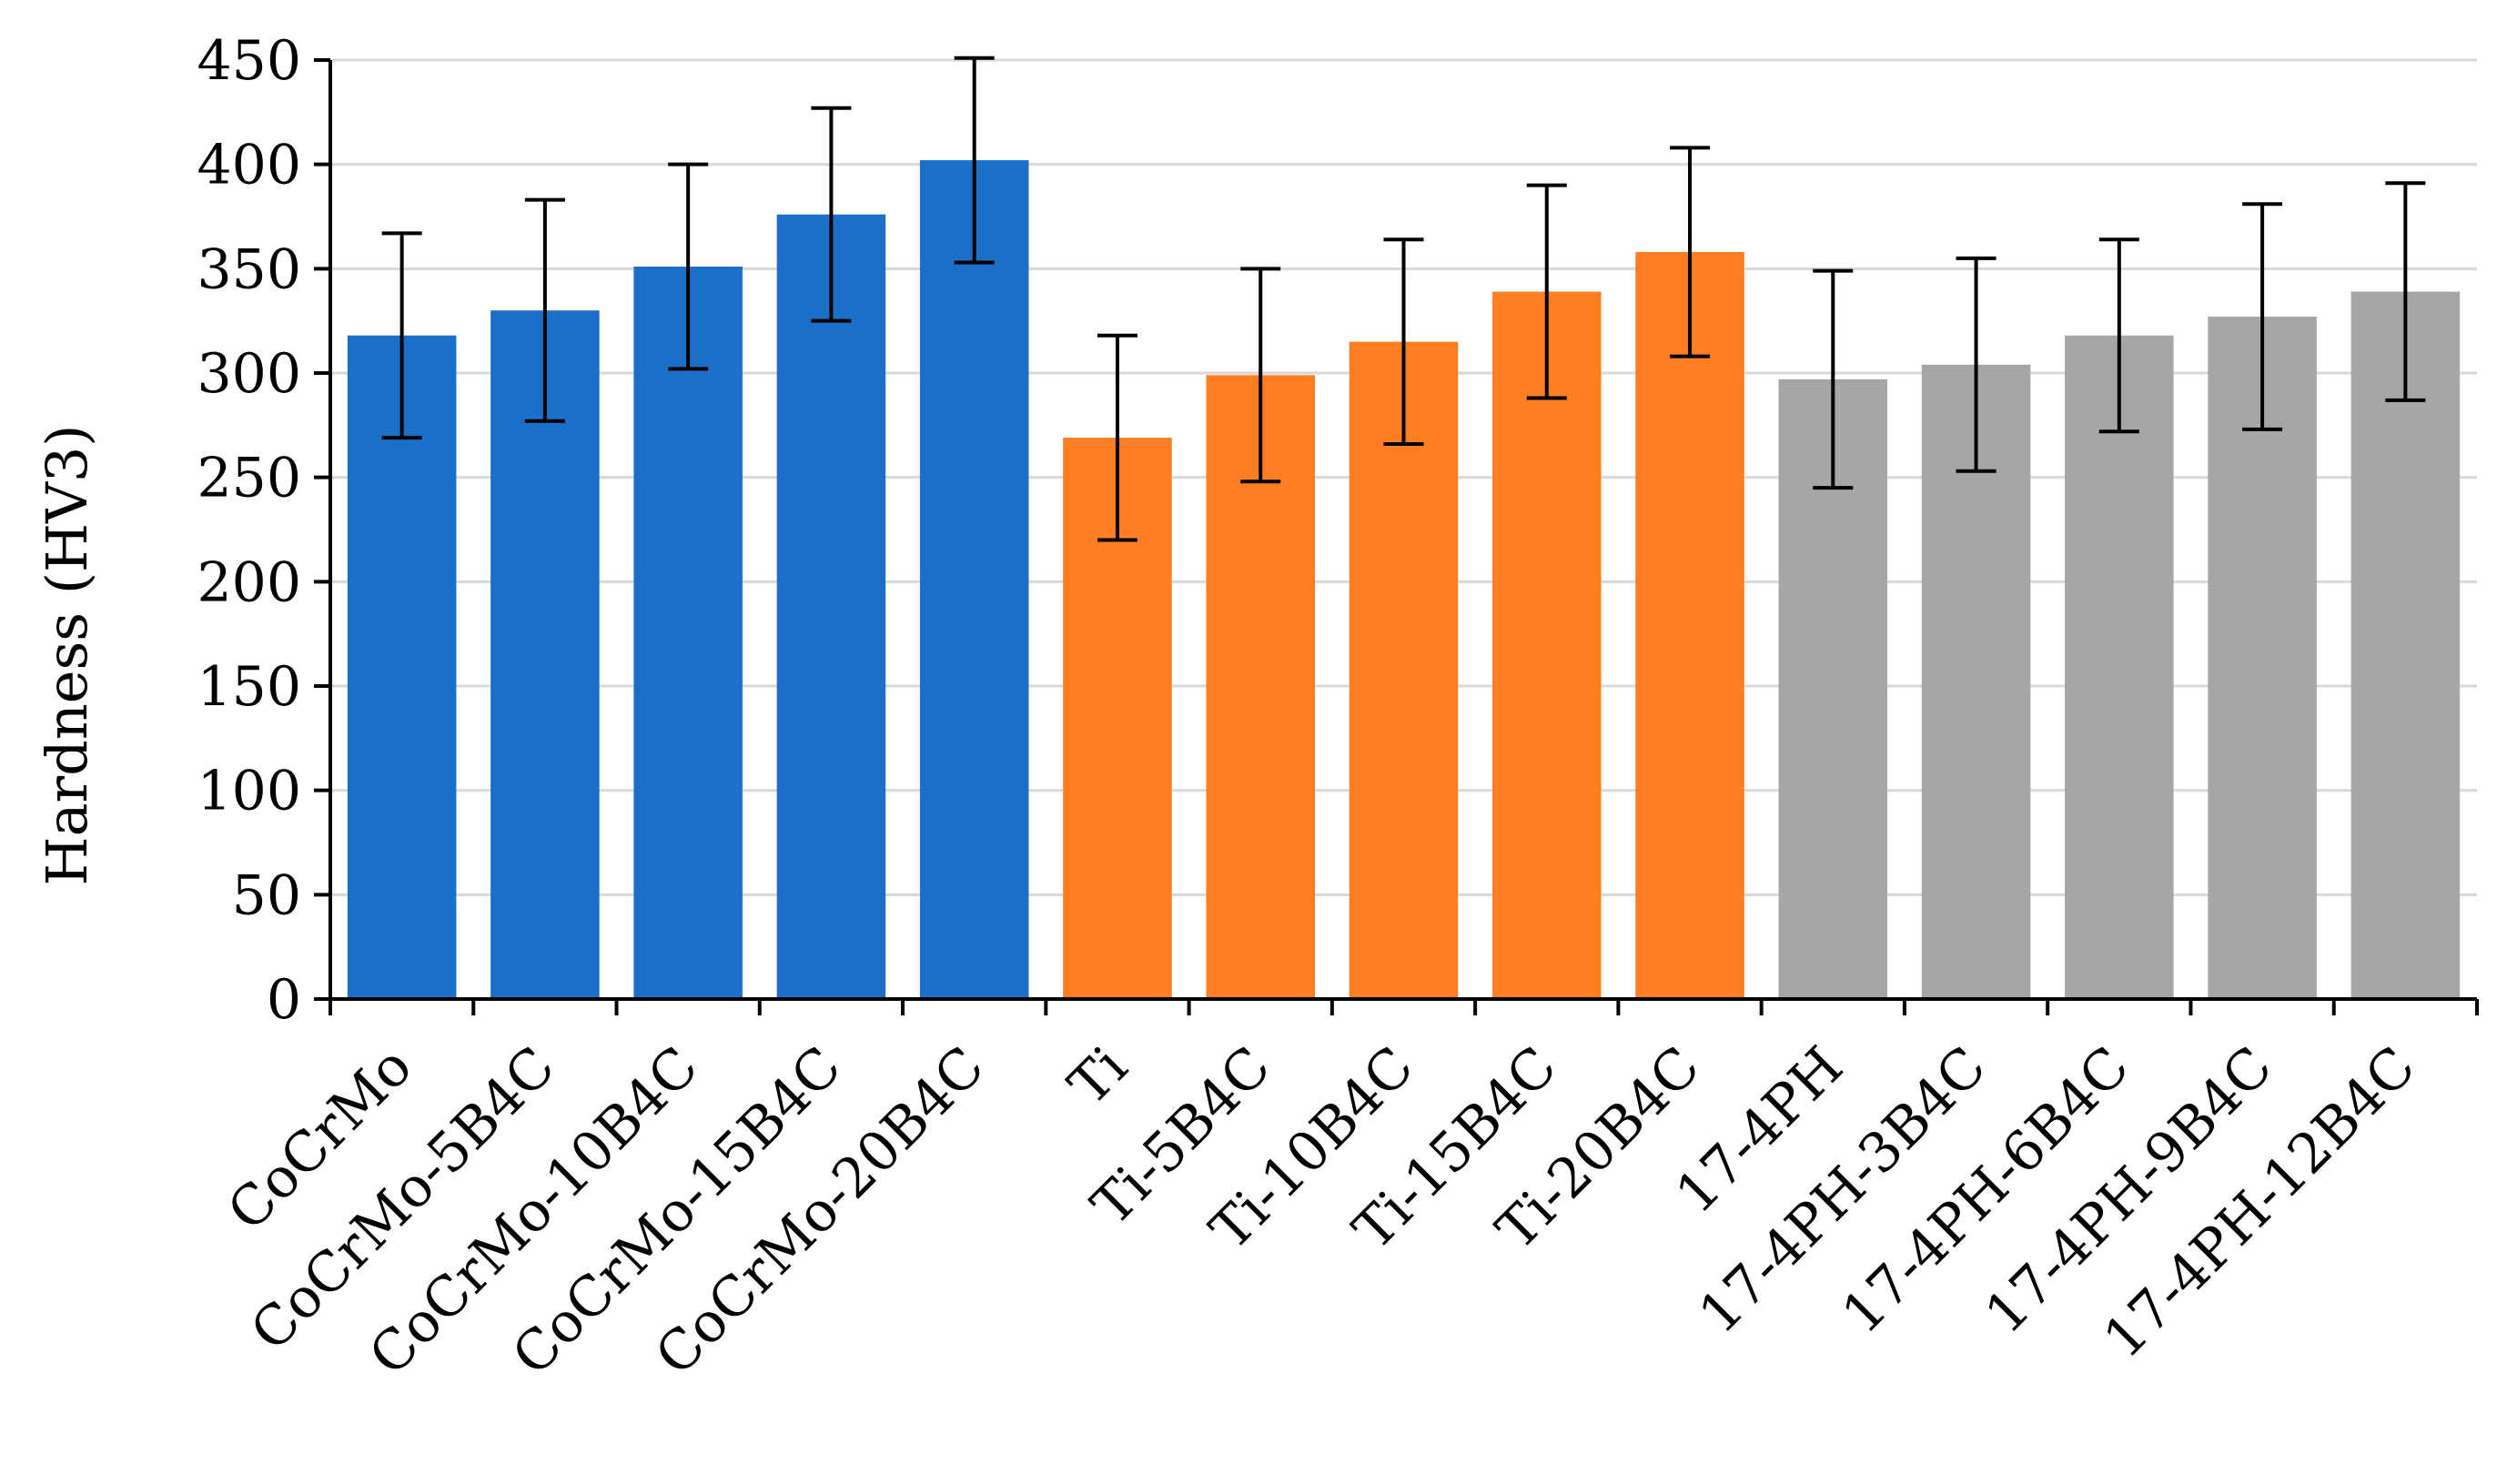  Describe the element at coordinates (249, 582) in the screenshot. I see `y-tick-label: 200` at that location.